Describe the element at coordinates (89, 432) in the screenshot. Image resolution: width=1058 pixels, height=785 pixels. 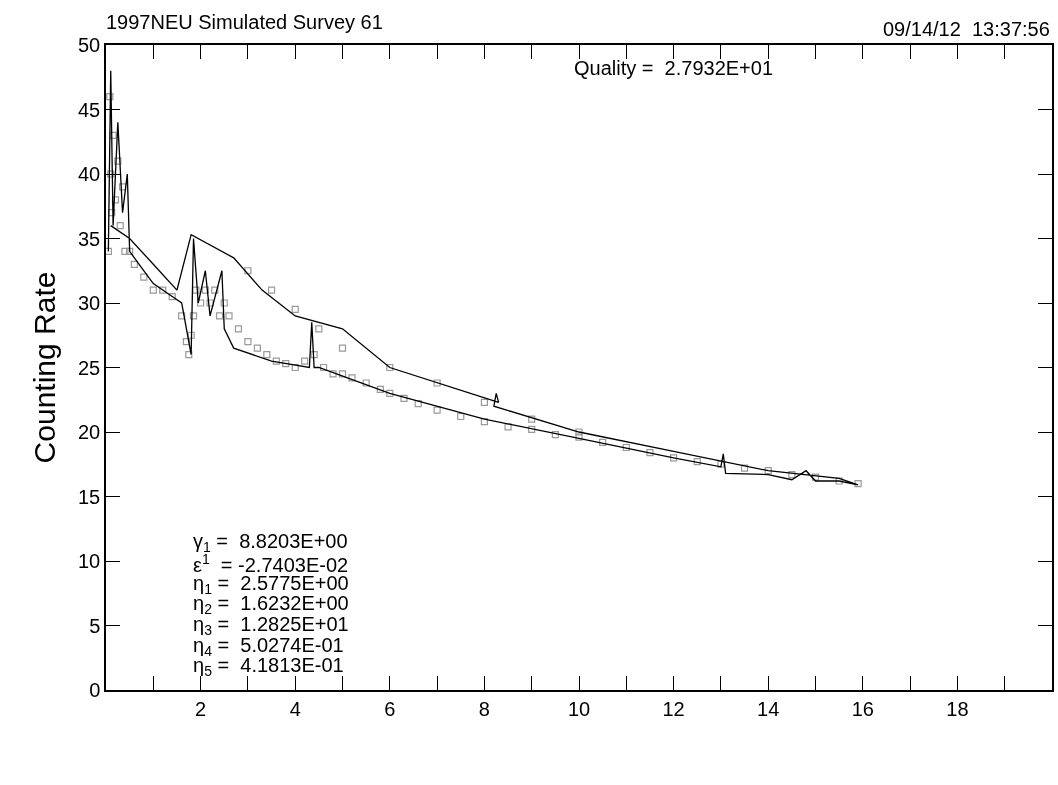
I see `y-tick-label: 20` at that location.